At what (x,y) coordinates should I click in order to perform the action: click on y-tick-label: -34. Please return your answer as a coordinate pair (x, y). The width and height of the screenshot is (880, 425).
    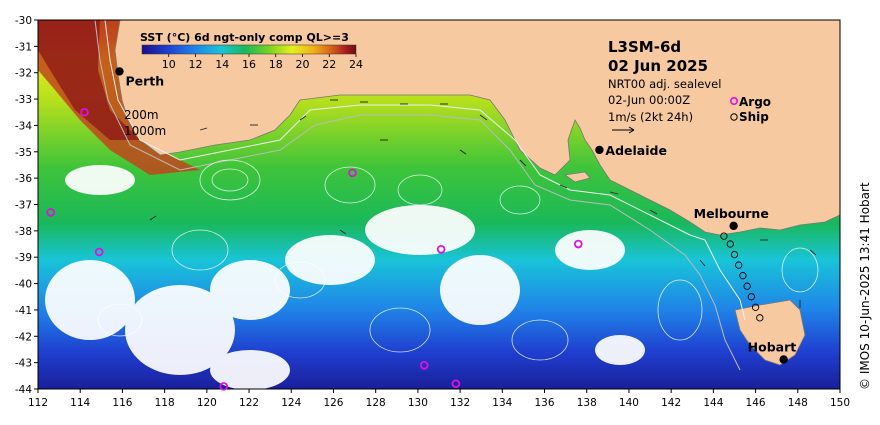
    Looking at the image, I should click on (23, 126).